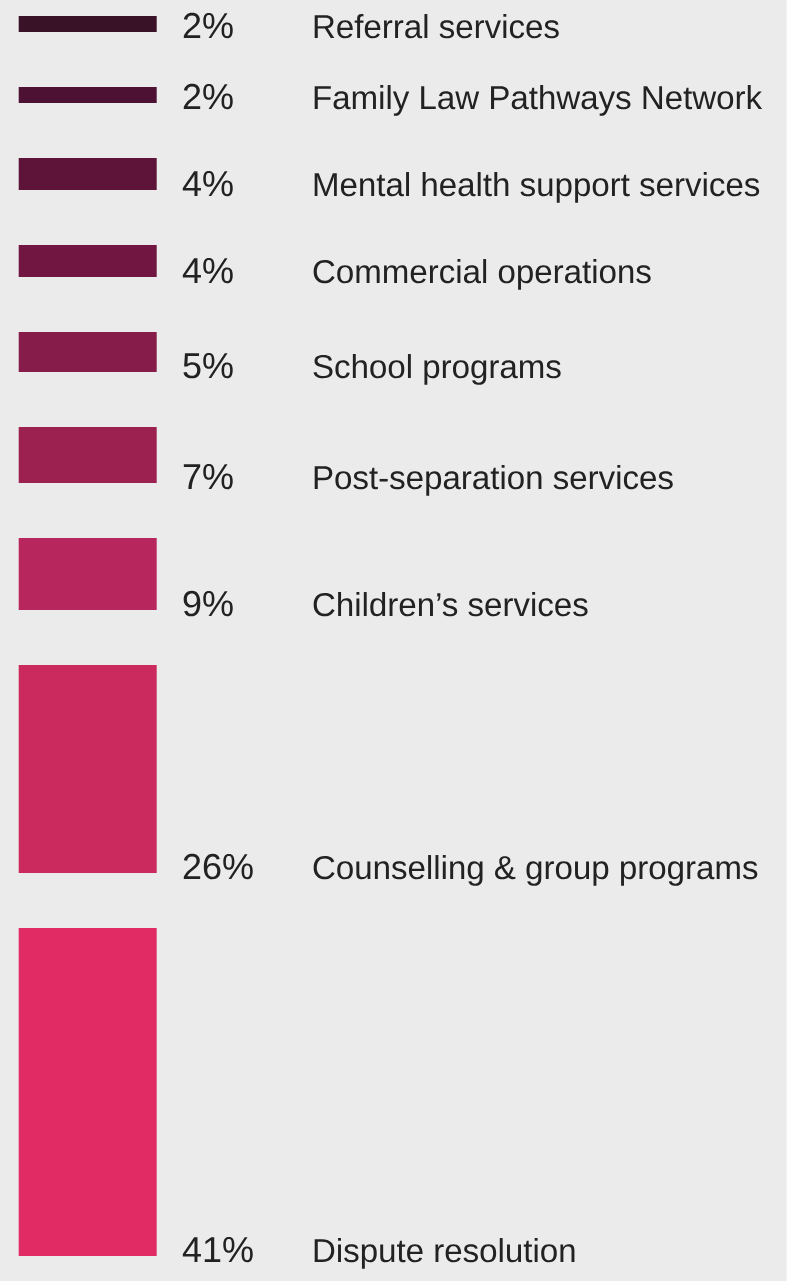  Describe the element at coordinates (208, 603) in the screenshot. I see `data-label: 9%` at that location.